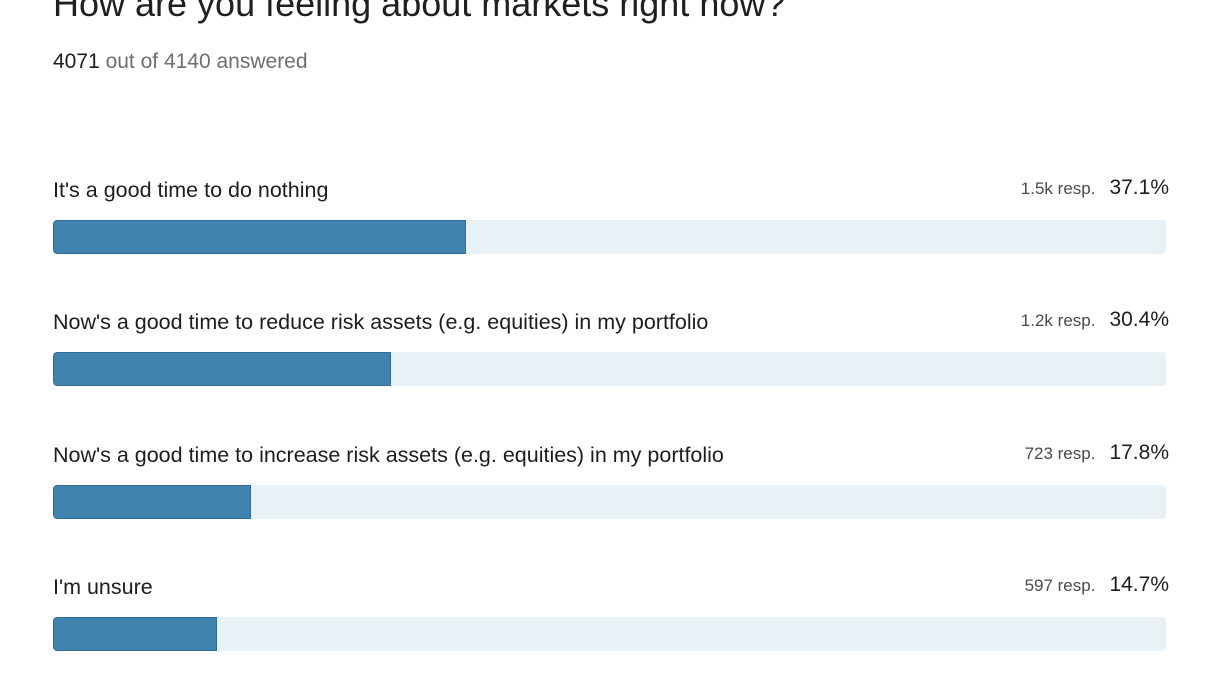 This screenshot has width=1226, height=690. What do you see at coordinates (1058, 188) in the screenshot?
I see `response-count: 1.5k resp.` at bounding box center [1058, 188].